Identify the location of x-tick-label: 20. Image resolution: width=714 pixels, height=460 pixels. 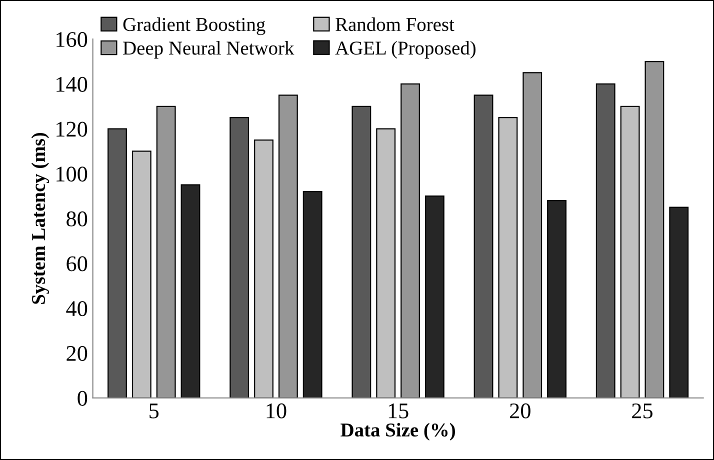
(520, 410).